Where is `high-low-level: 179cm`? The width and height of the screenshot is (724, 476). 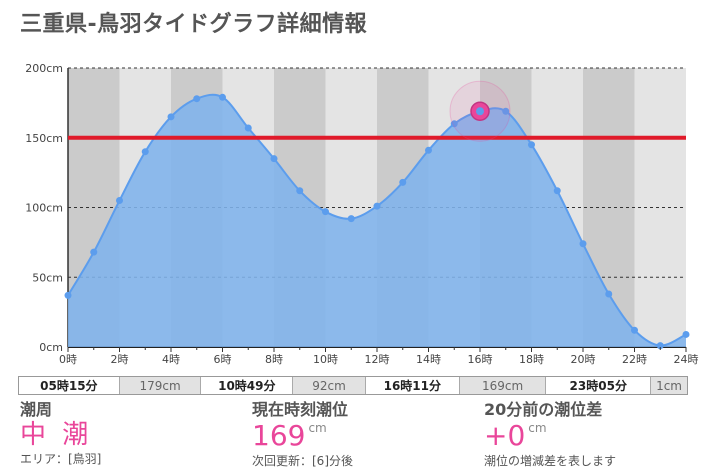
high-low-level: 179cm is located at coordinates (160, 385).